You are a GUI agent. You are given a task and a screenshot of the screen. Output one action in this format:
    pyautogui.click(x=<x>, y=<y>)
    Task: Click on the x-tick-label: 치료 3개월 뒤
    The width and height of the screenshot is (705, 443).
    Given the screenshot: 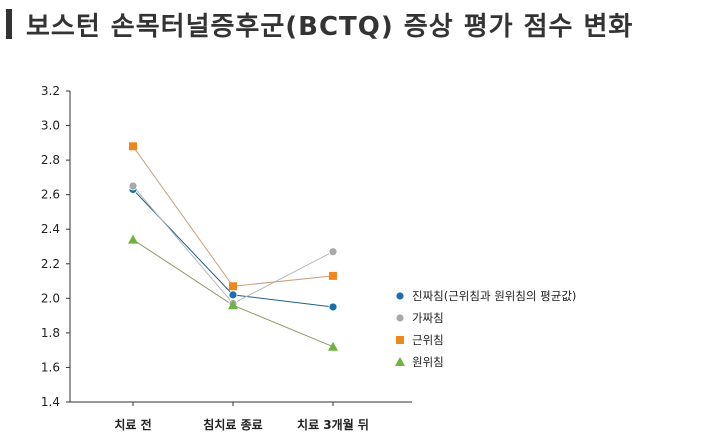 What is the action you would take?
    pyautogui.click(x=333, y=424)
    